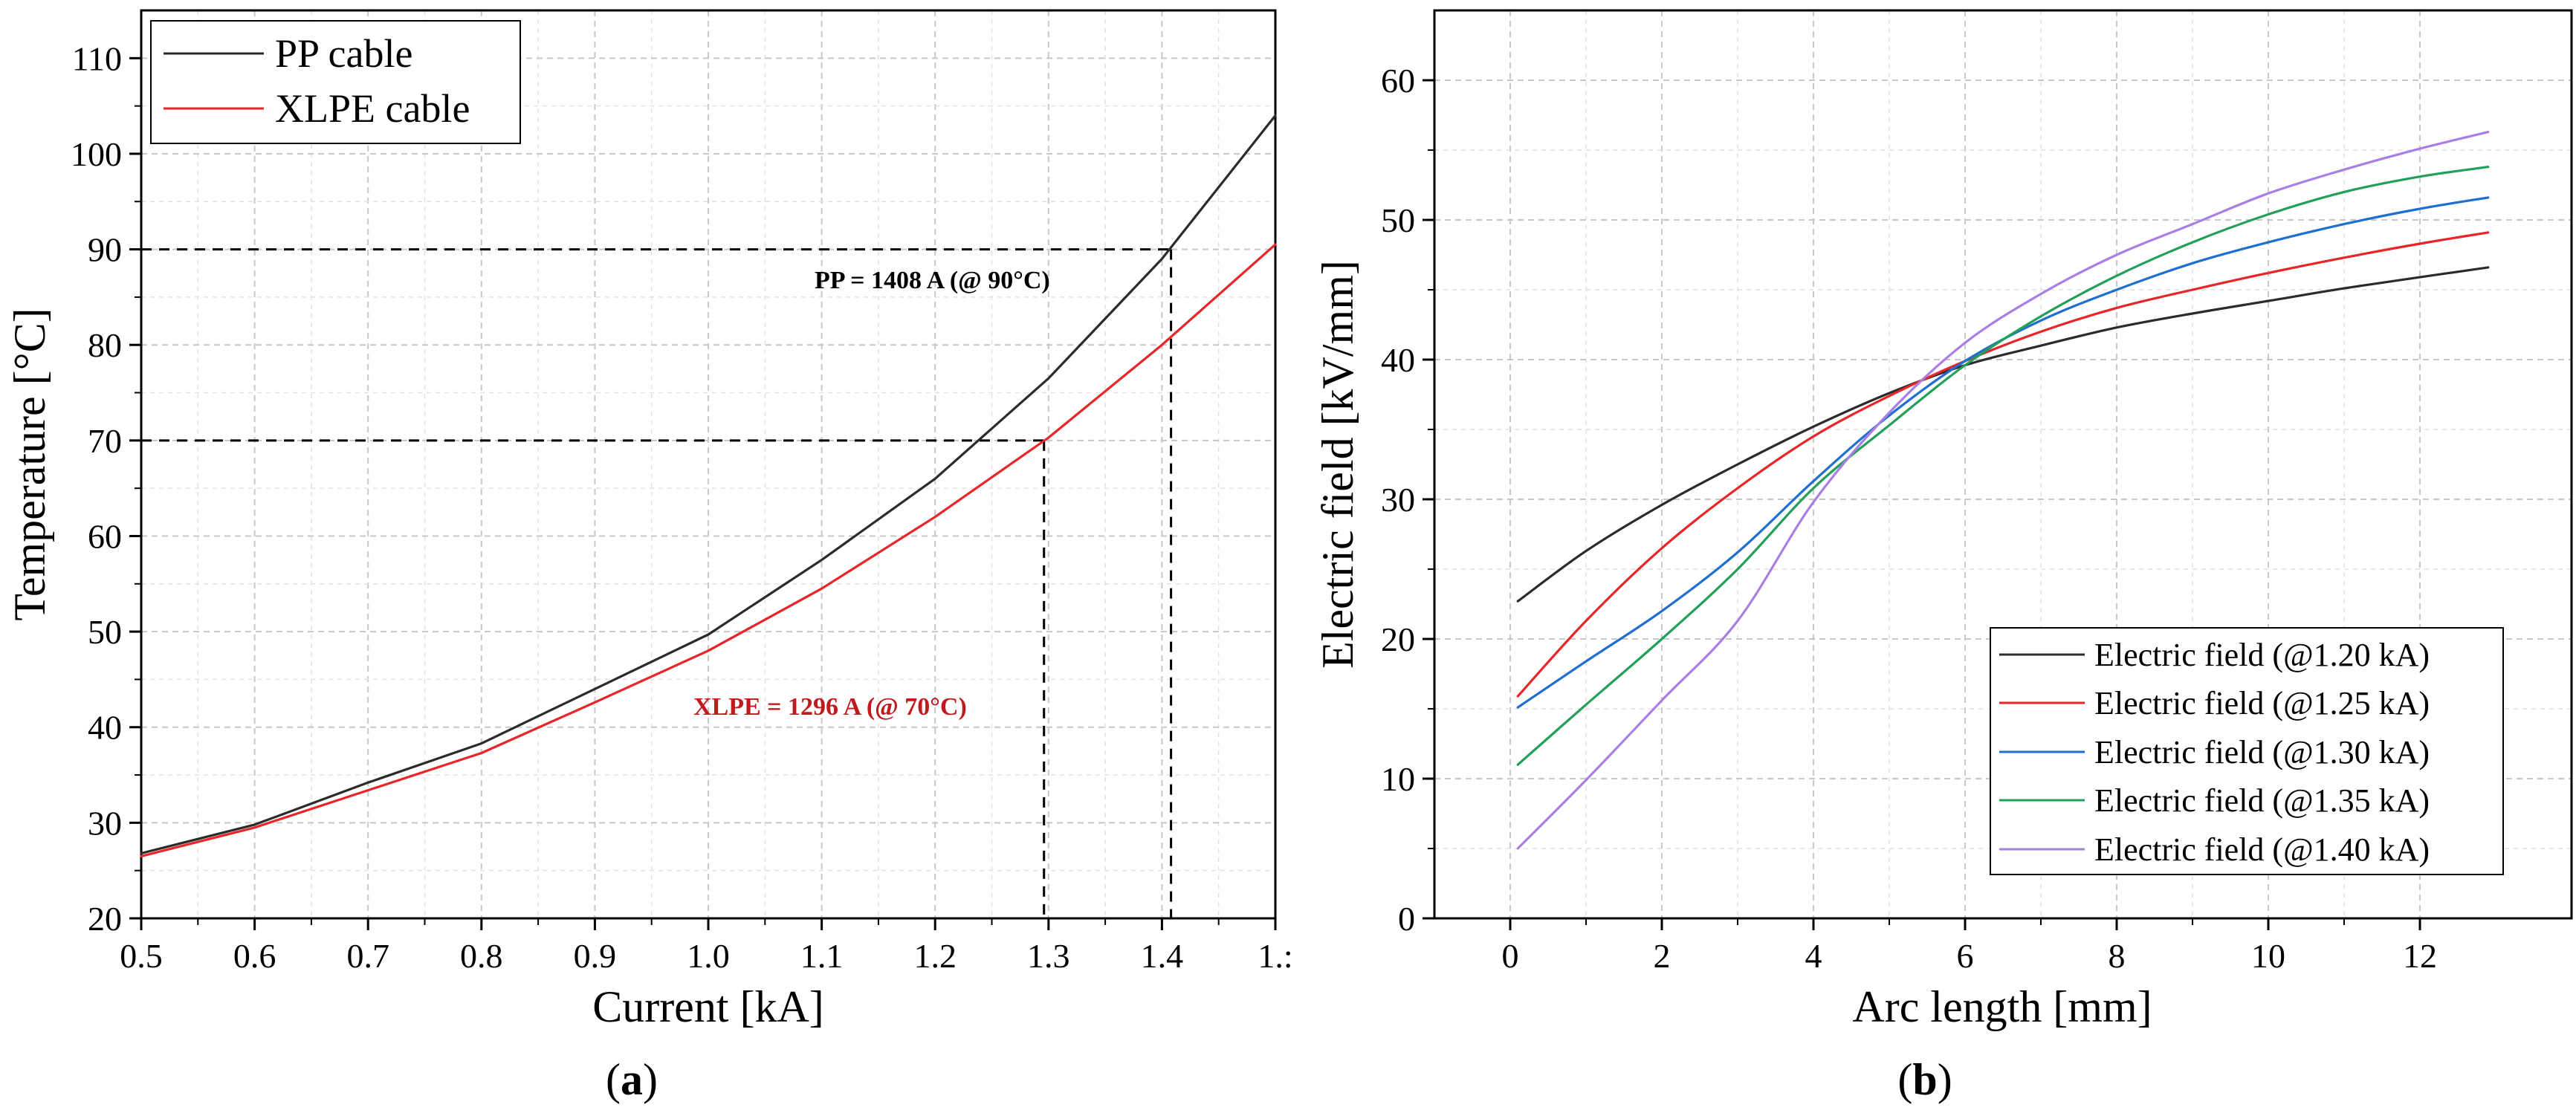 This screenshot has height=1113, width=2576. I want to click on x-tick-label-a-3: 0.8, so click(481, 956).